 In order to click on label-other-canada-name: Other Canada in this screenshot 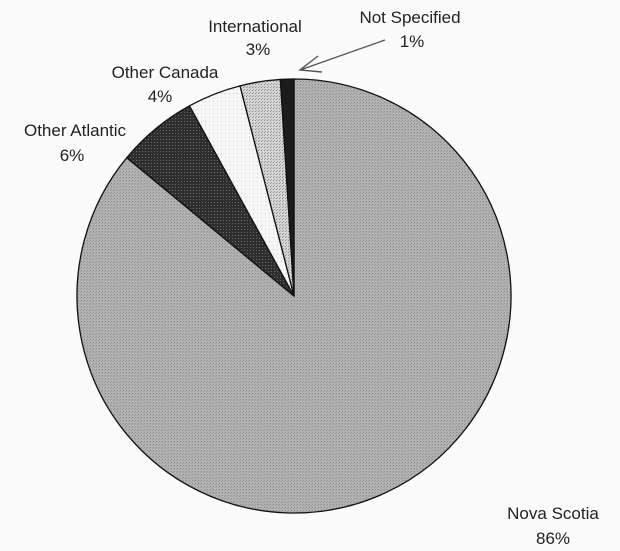, I will do `click(165, 72)`.